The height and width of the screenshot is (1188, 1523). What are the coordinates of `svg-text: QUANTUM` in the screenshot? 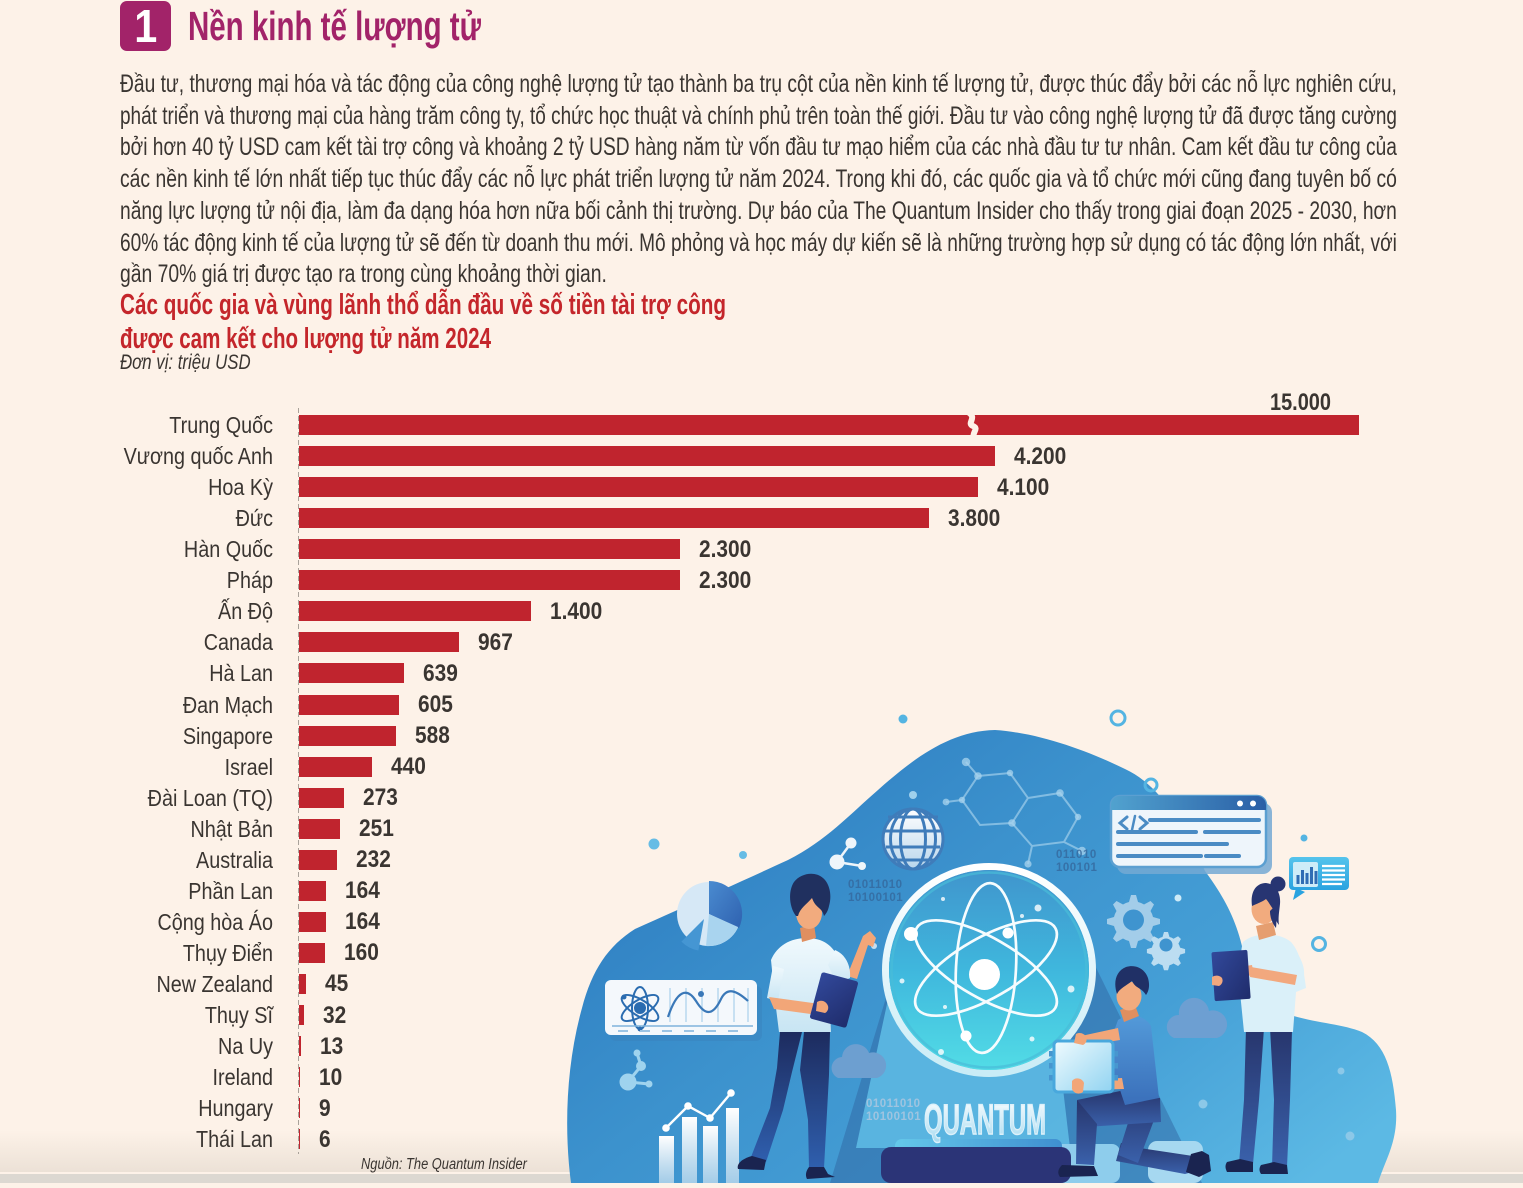 It's located at (985, 1120).